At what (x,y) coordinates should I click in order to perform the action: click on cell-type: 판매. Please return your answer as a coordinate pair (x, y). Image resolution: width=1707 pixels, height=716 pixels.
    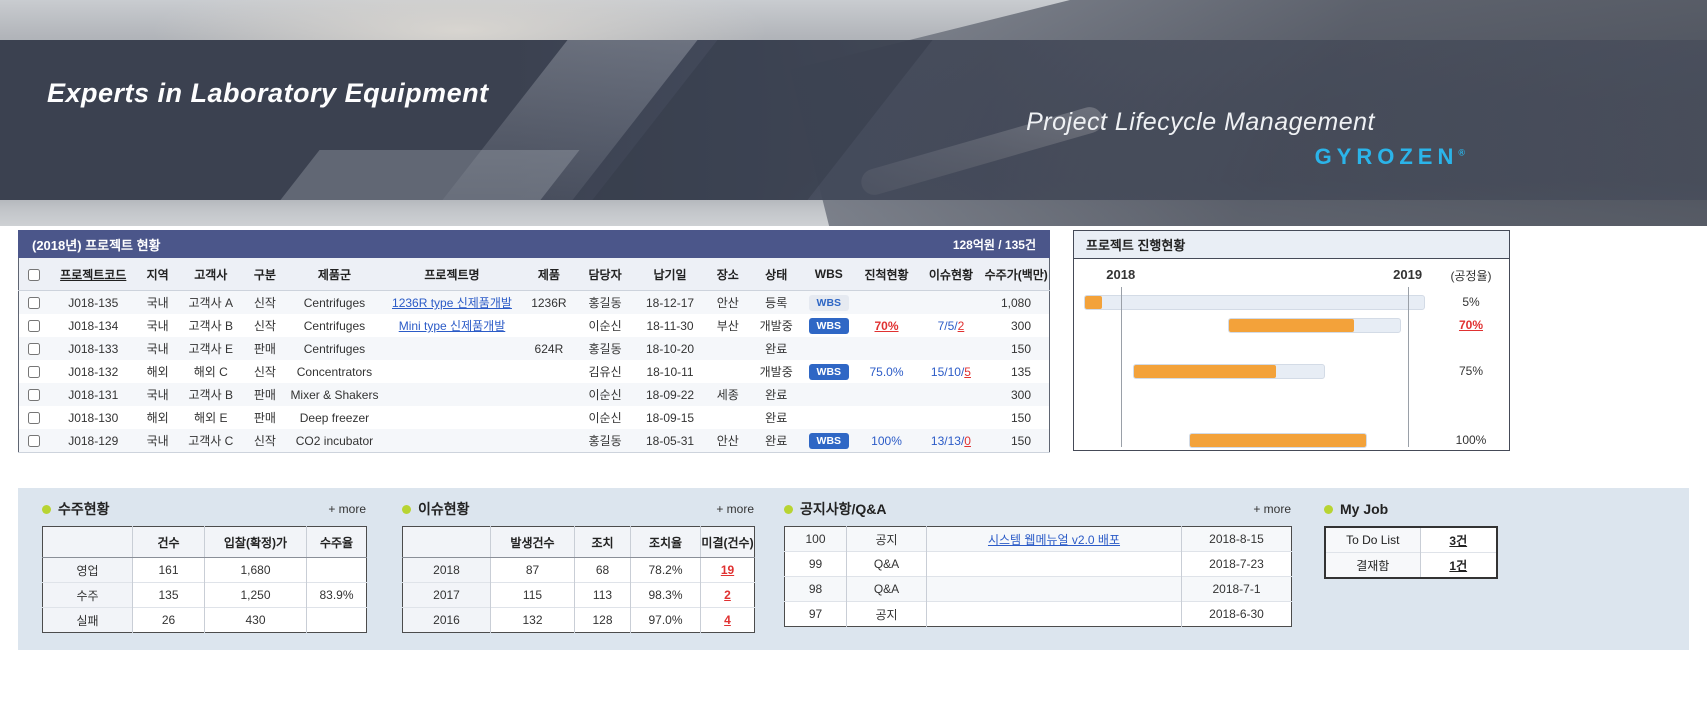
    Looking at the image, I should click on (264, 395).